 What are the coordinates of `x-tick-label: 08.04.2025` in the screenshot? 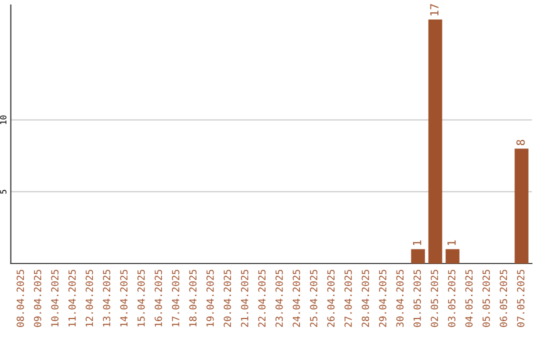 It's located at (20, 298).